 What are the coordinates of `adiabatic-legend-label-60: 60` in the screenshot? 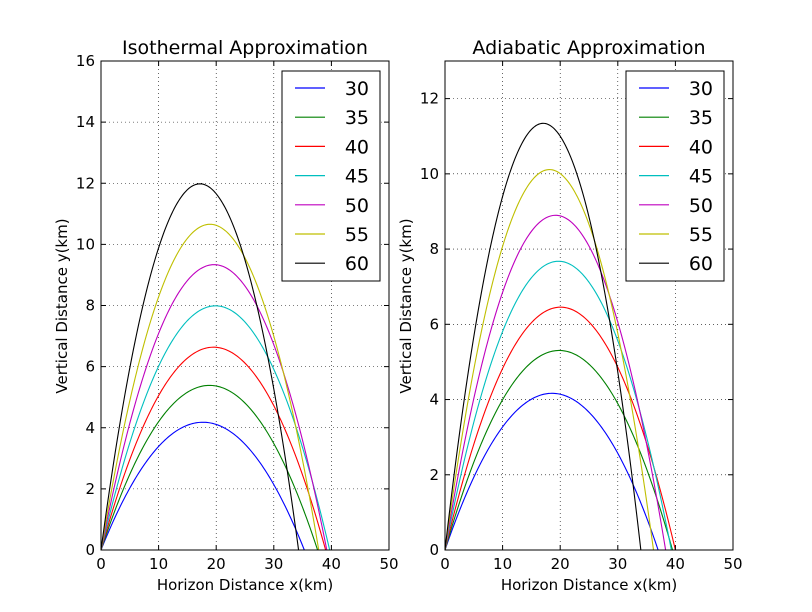 It's located at (701, 264).